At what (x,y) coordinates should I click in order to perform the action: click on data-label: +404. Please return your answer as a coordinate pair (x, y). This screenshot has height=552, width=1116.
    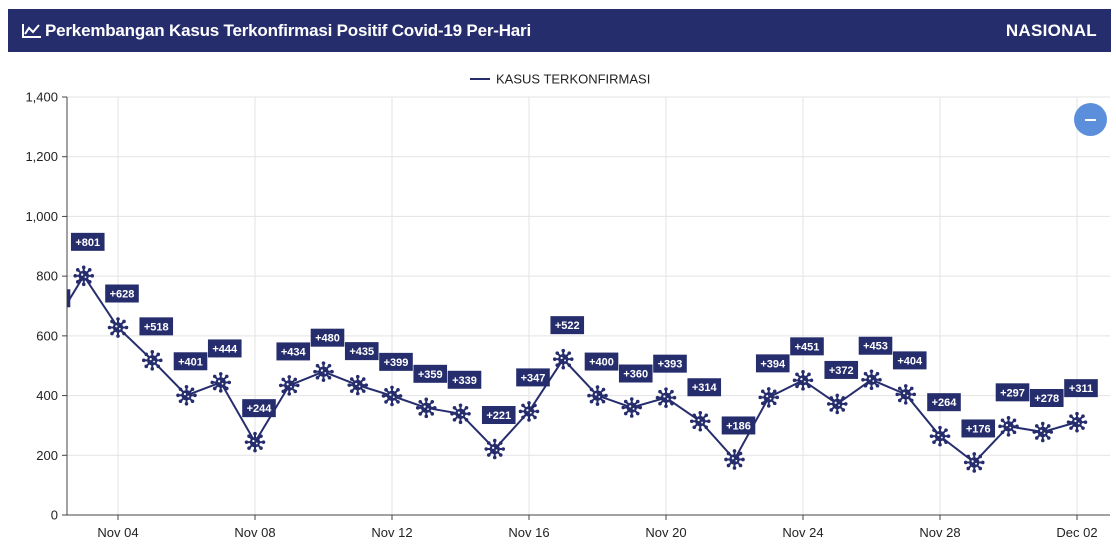
    Looking at the image, I should click on (909, 360).